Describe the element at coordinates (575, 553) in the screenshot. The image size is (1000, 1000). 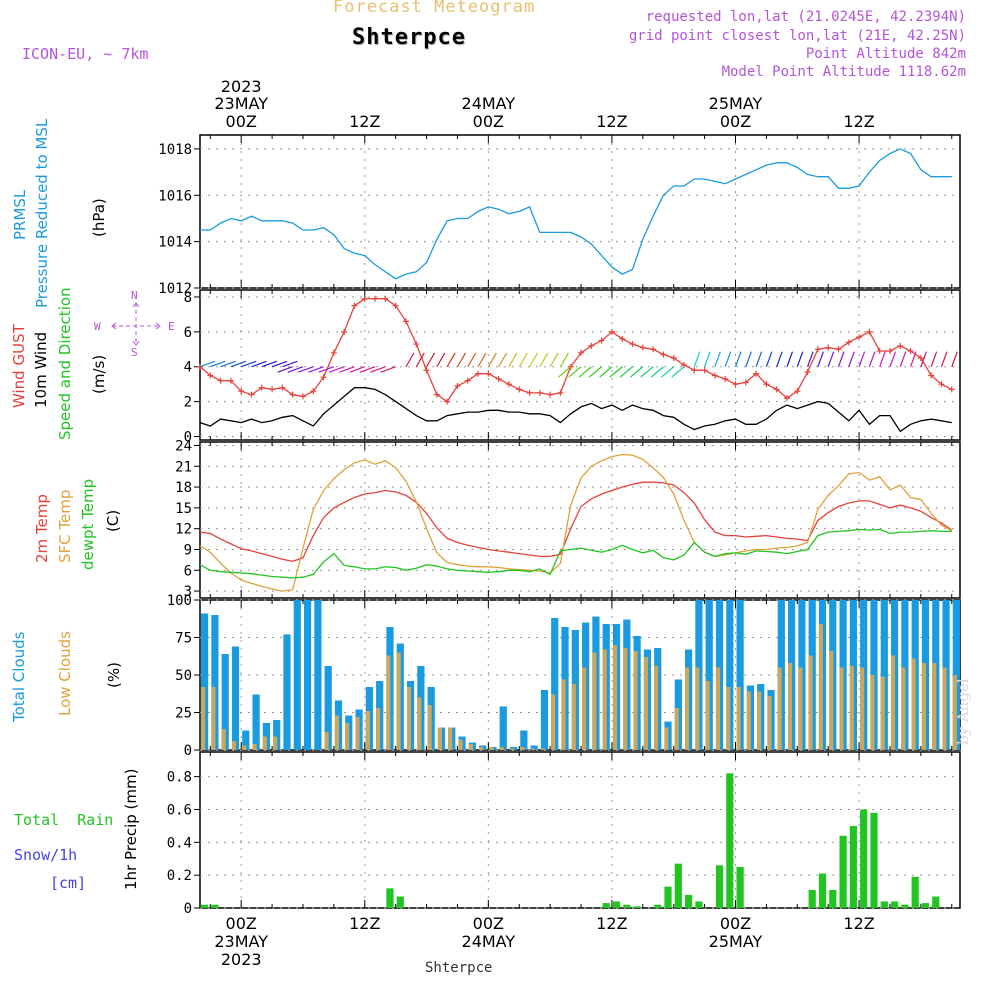
I see `series-dewpt` at that location.